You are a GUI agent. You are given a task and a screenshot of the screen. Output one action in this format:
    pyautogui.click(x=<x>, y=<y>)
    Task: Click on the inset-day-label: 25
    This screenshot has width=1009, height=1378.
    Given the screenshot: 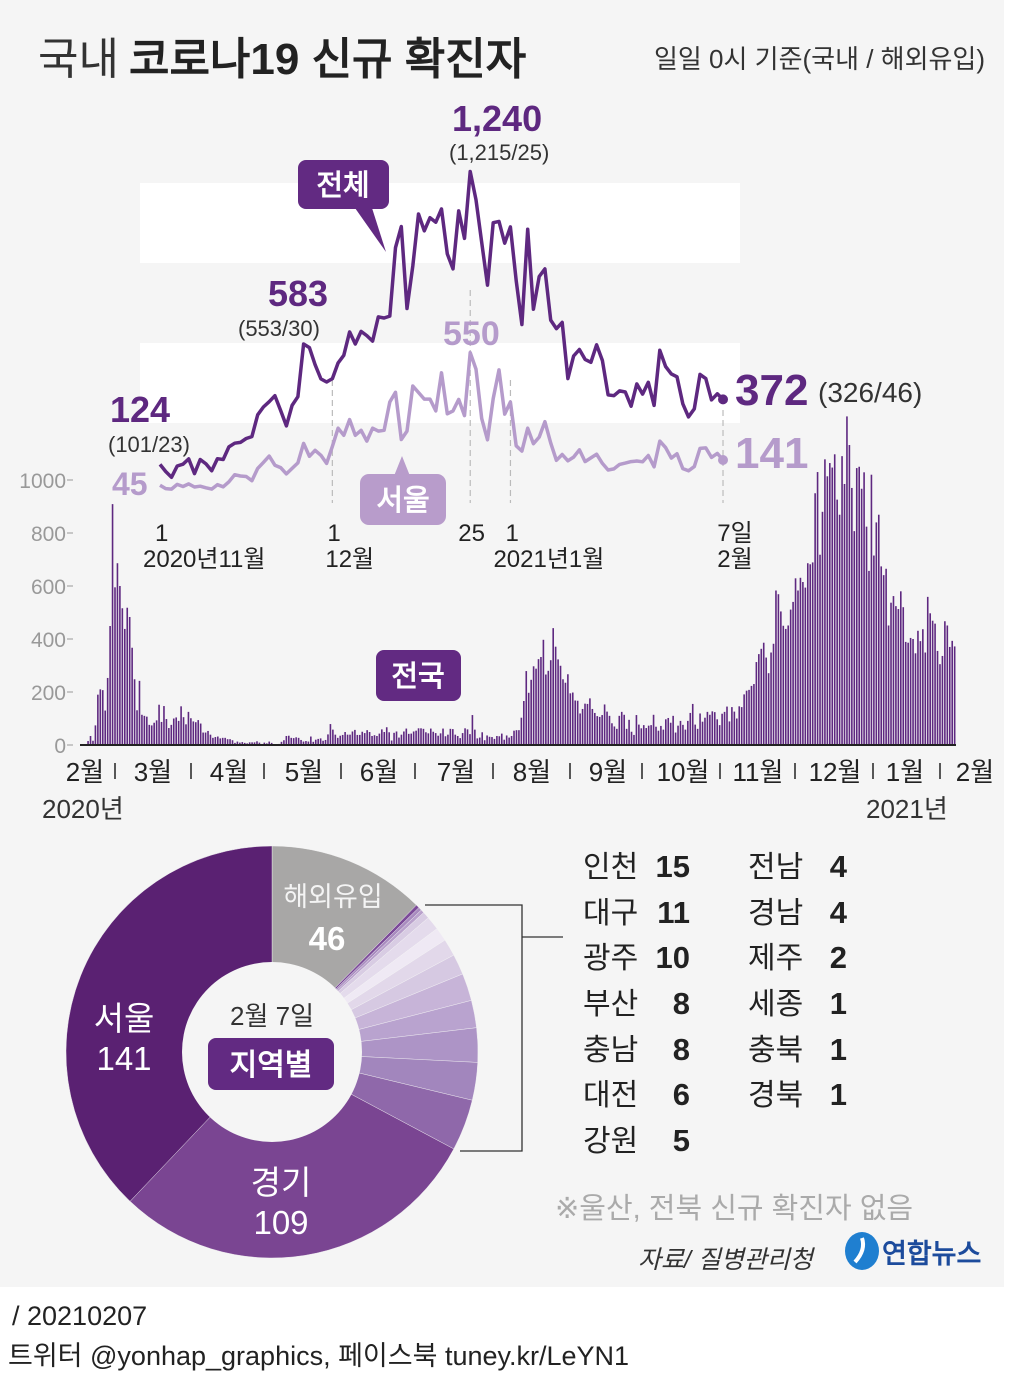 What is the action you would take?
    pyautogui.click(x=471, y=533)
    